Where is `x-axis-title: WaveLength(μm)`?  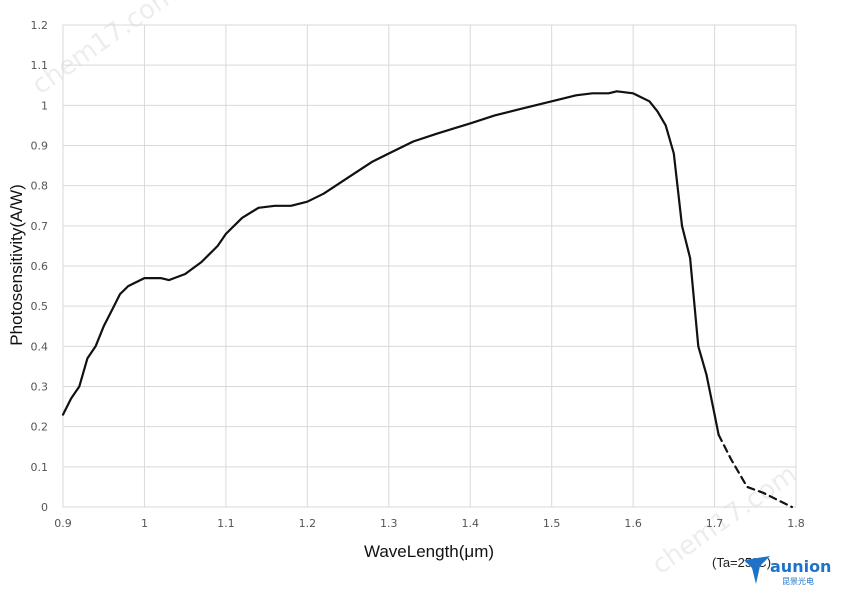
x-axis-title: WaveLength(μm) is located at coordinates (429, 551).